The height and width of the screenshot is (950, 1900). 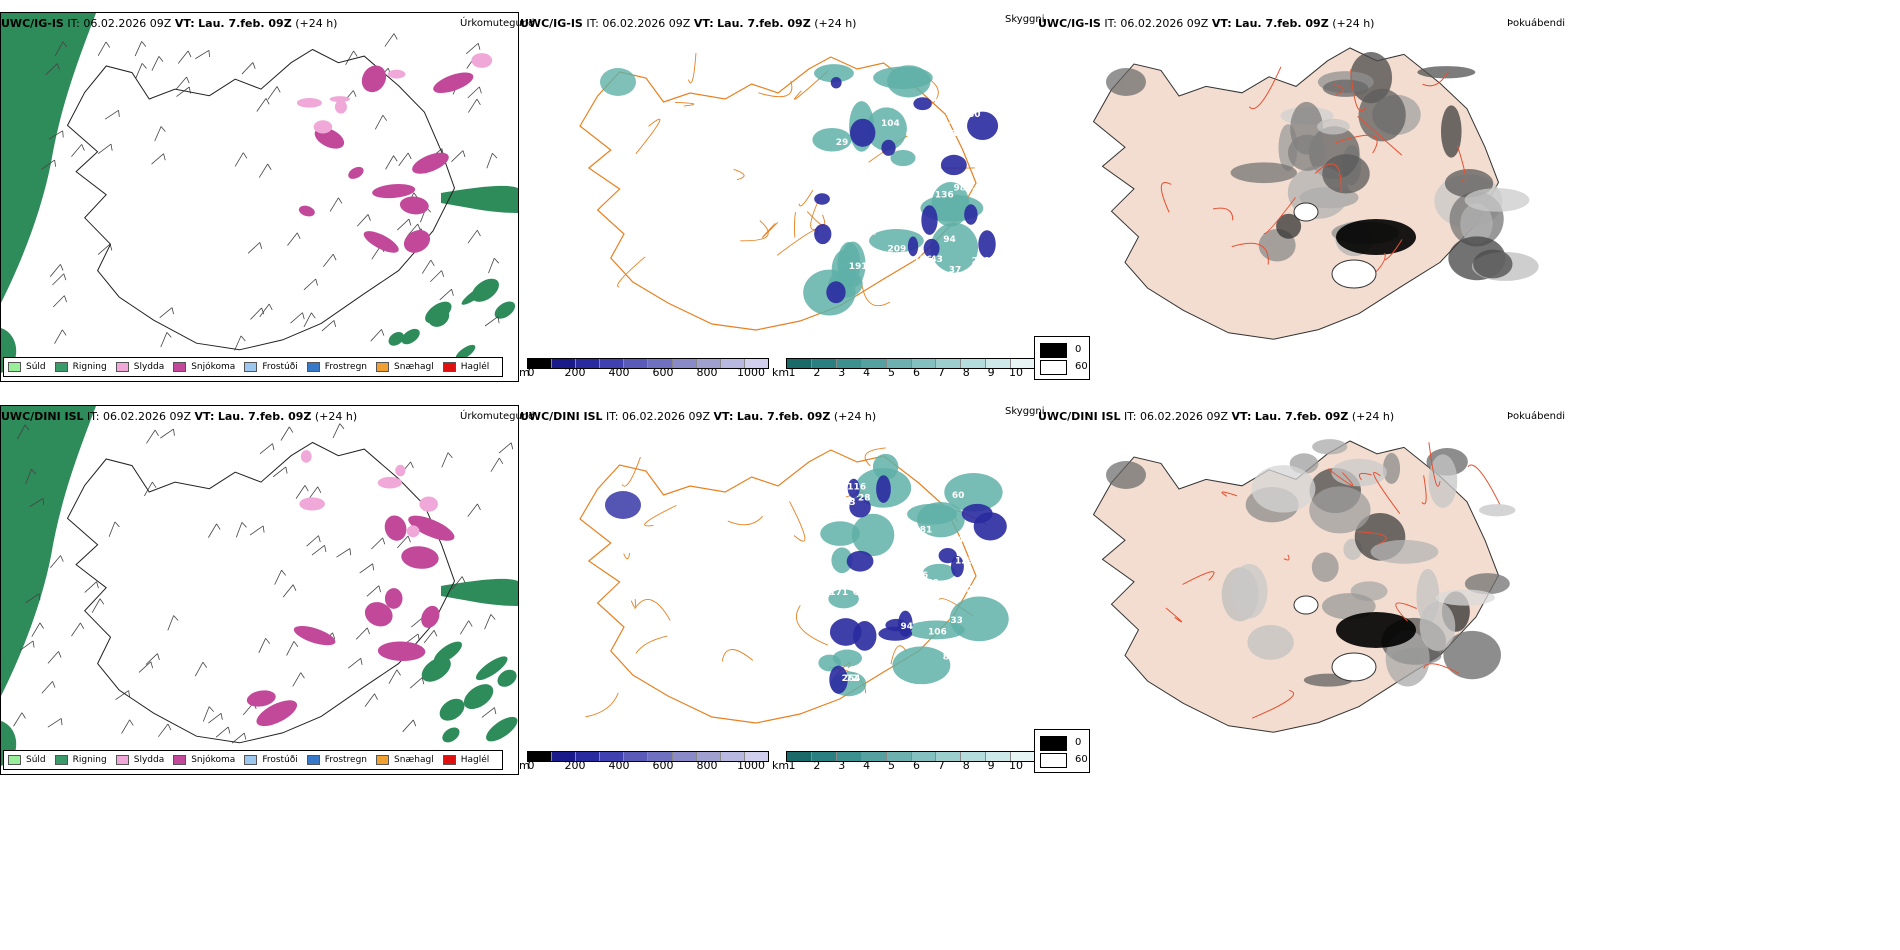 What do you see at coordinates (883, 264) in the screenshot?
I see `cloud-base-value: 85` at bounding box center [883, 264].